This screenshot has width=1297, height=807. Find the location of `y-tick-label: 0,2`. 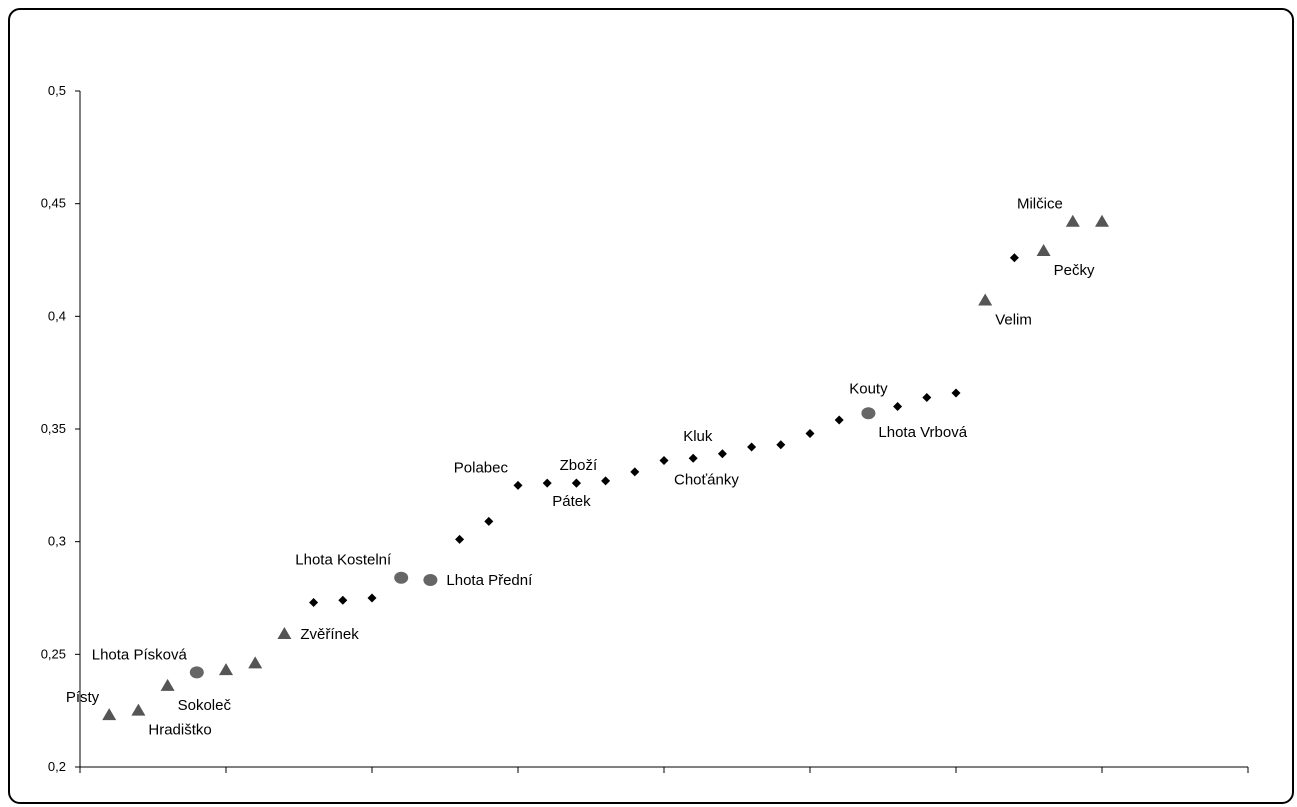

y-tick-label: 0,2 is located at coordinates (57, 766).